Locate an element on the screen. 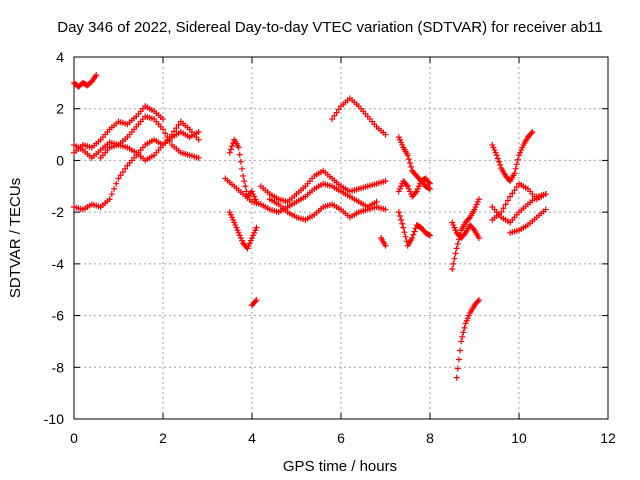 The width and height of the screenshot is (640, 480). series-arc-i is located at coordinates (254, 303).